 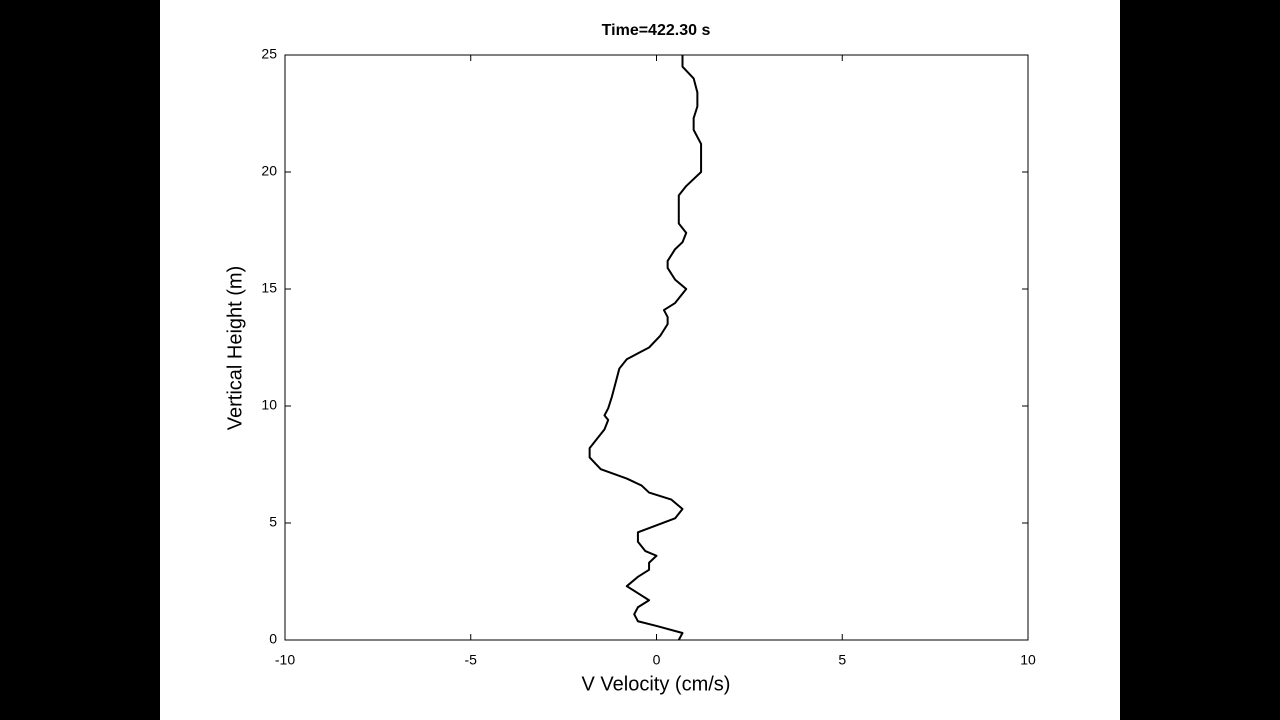 What do you see at coordinates (269, 54) in the screenshot?
I see `y-tick-label: 25` at bounding box center [269, 54].